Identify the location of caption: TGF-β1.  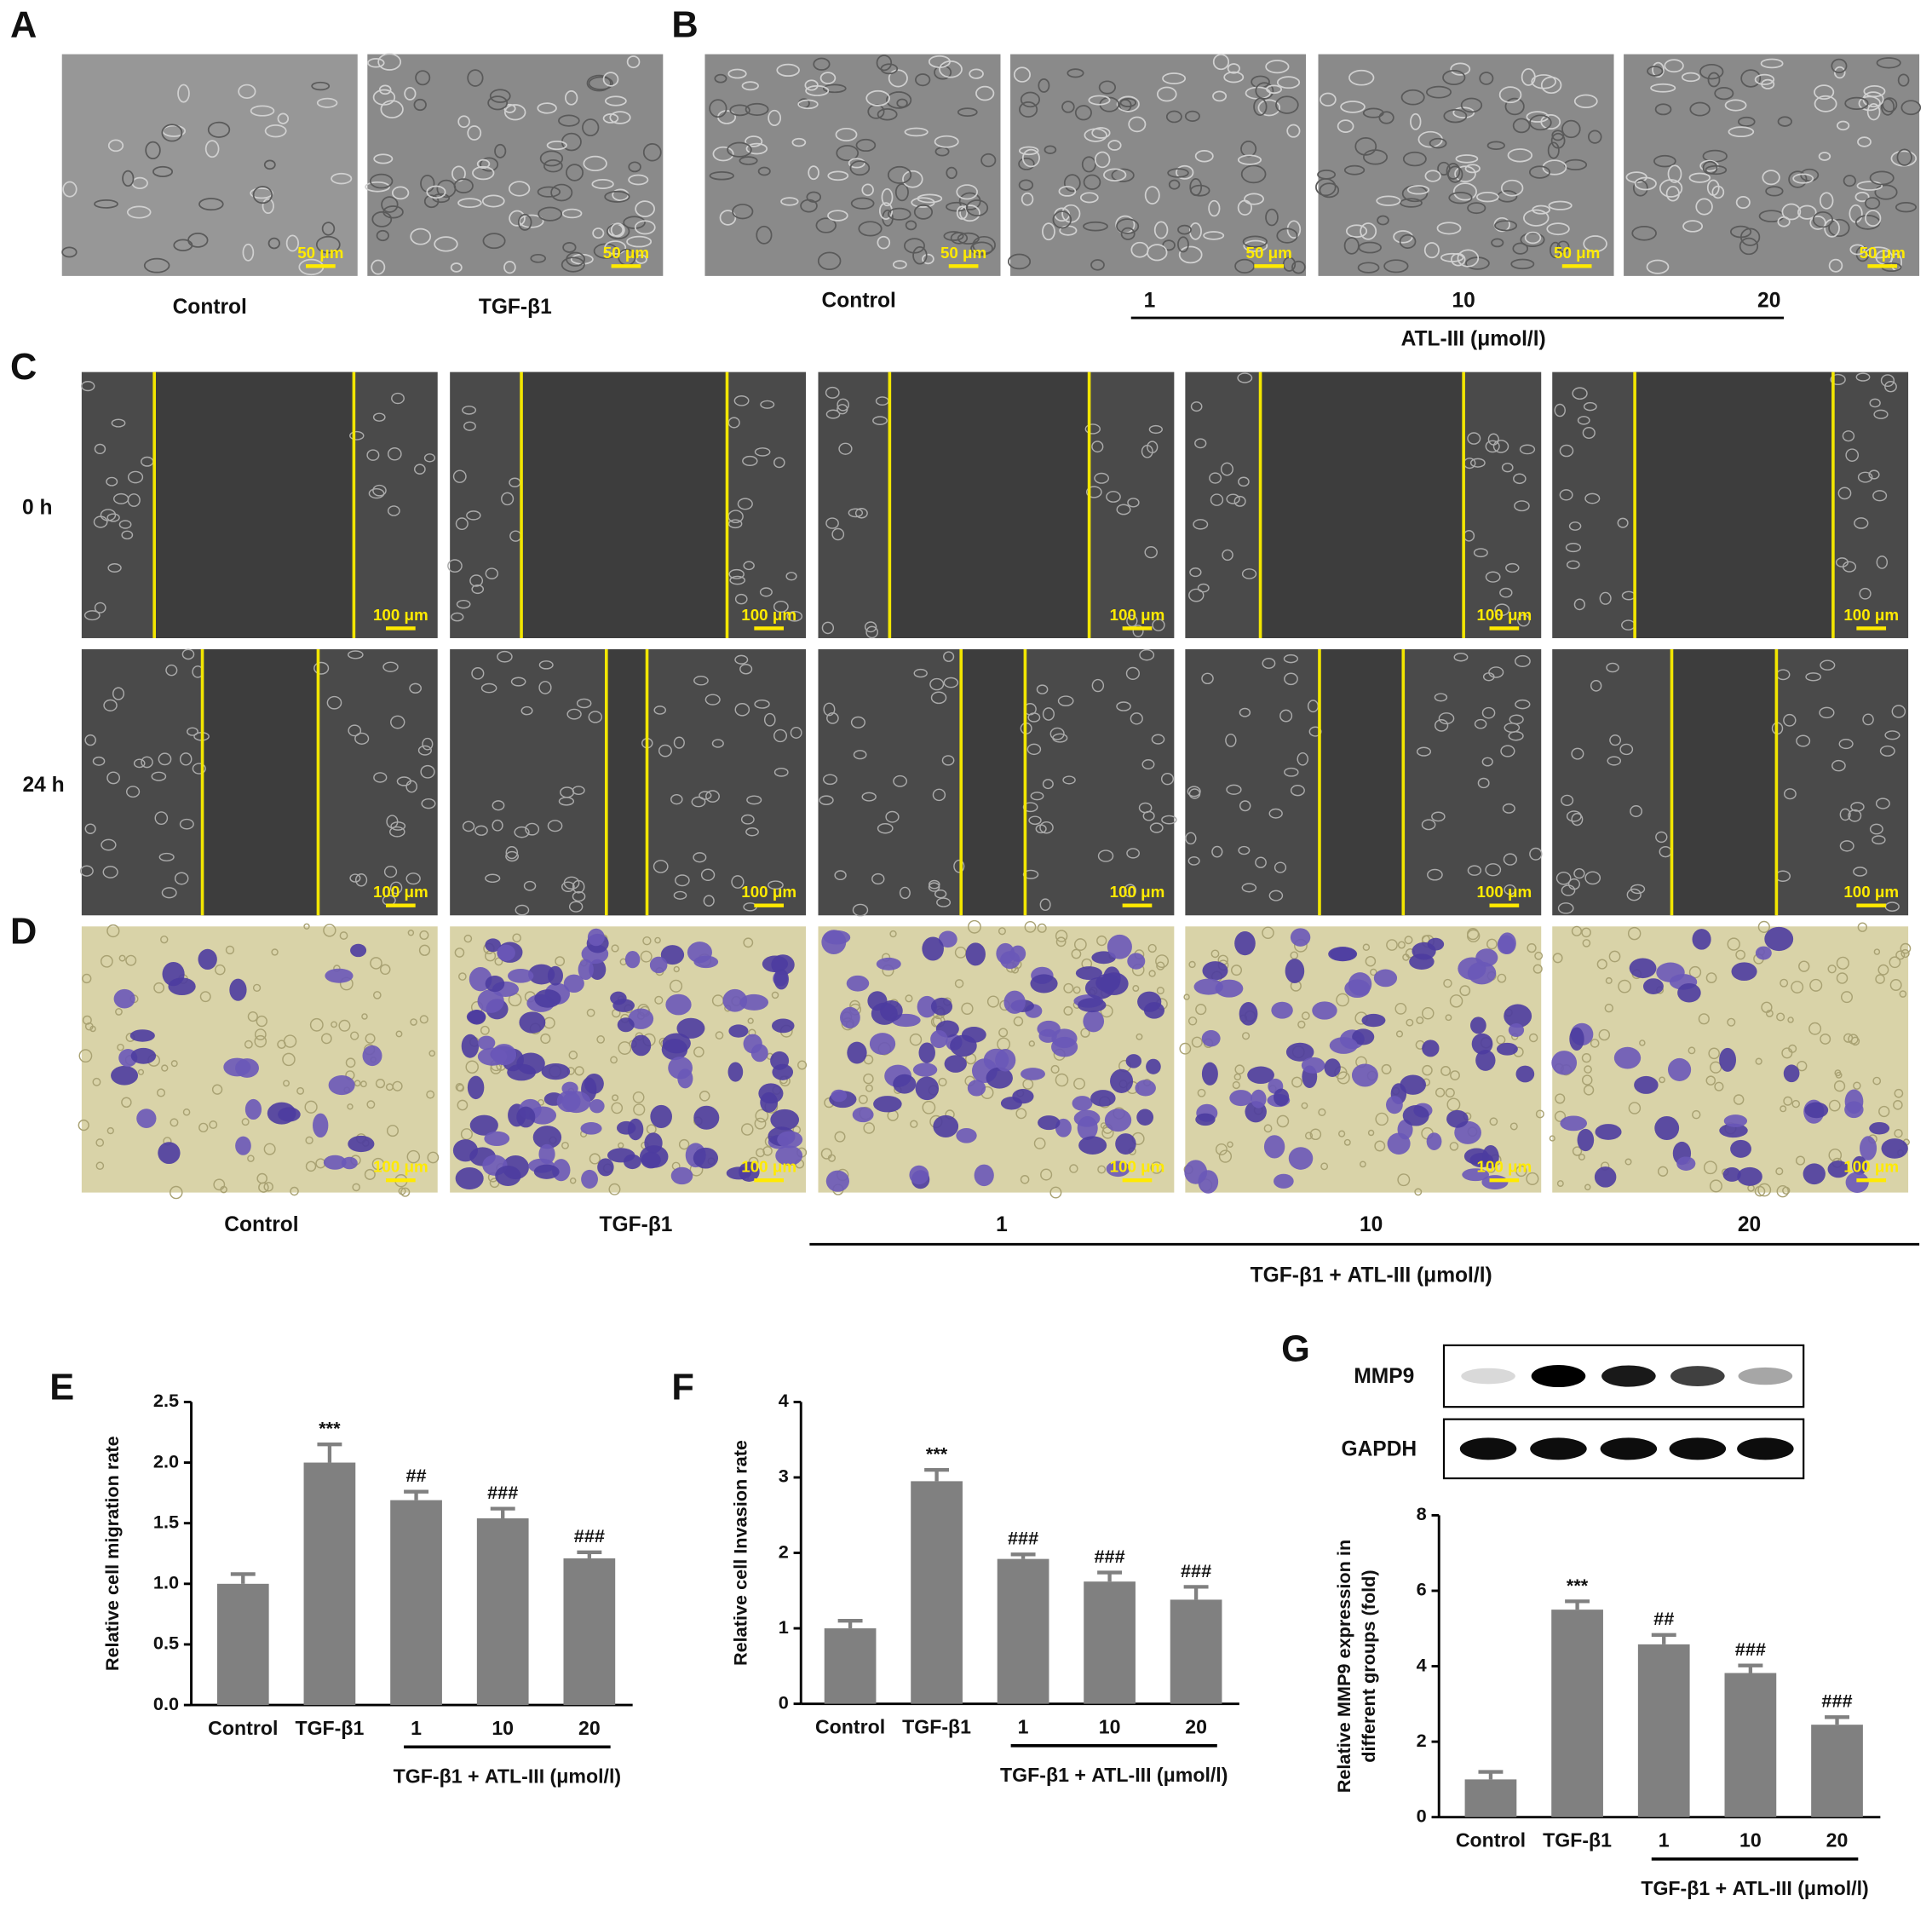
(515, 307).